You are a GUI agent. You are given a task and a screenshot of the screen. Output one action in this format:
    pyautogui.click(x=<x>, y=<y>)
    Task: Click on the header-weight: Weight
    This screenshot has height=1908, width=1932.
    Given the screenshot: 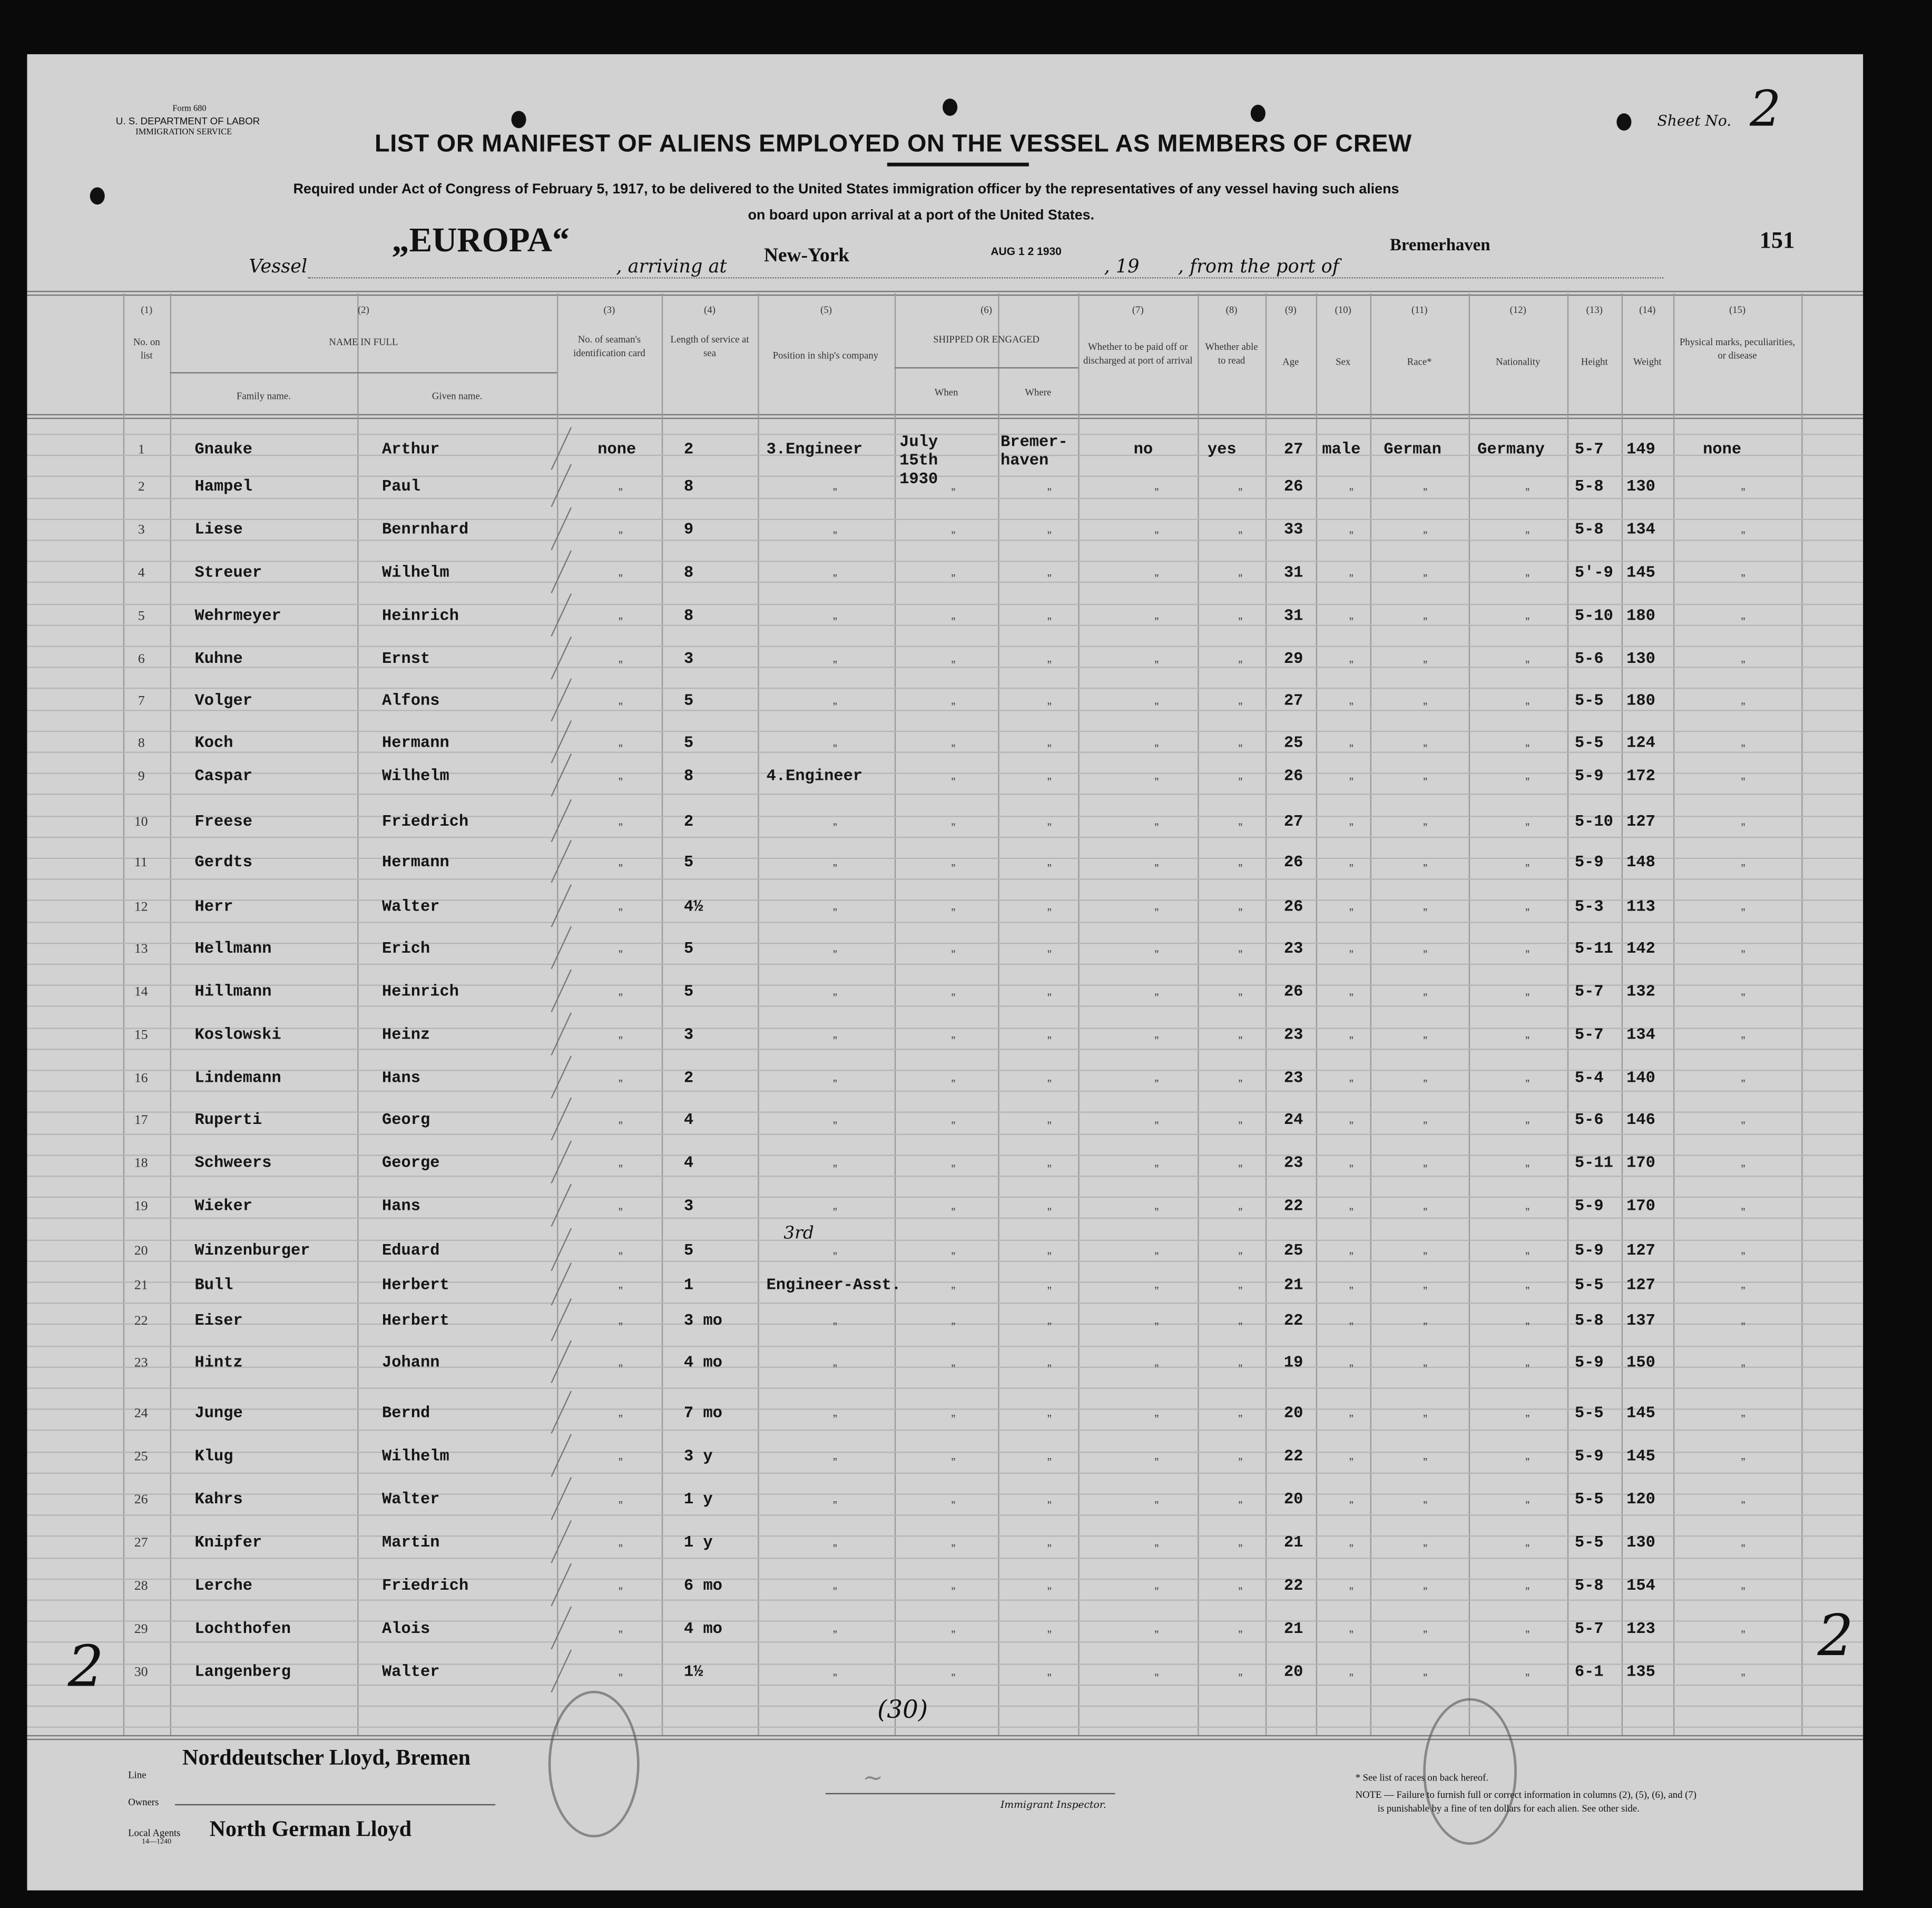 What is the action you would take?
    pyautogui.click(x=1648, y=361)
    